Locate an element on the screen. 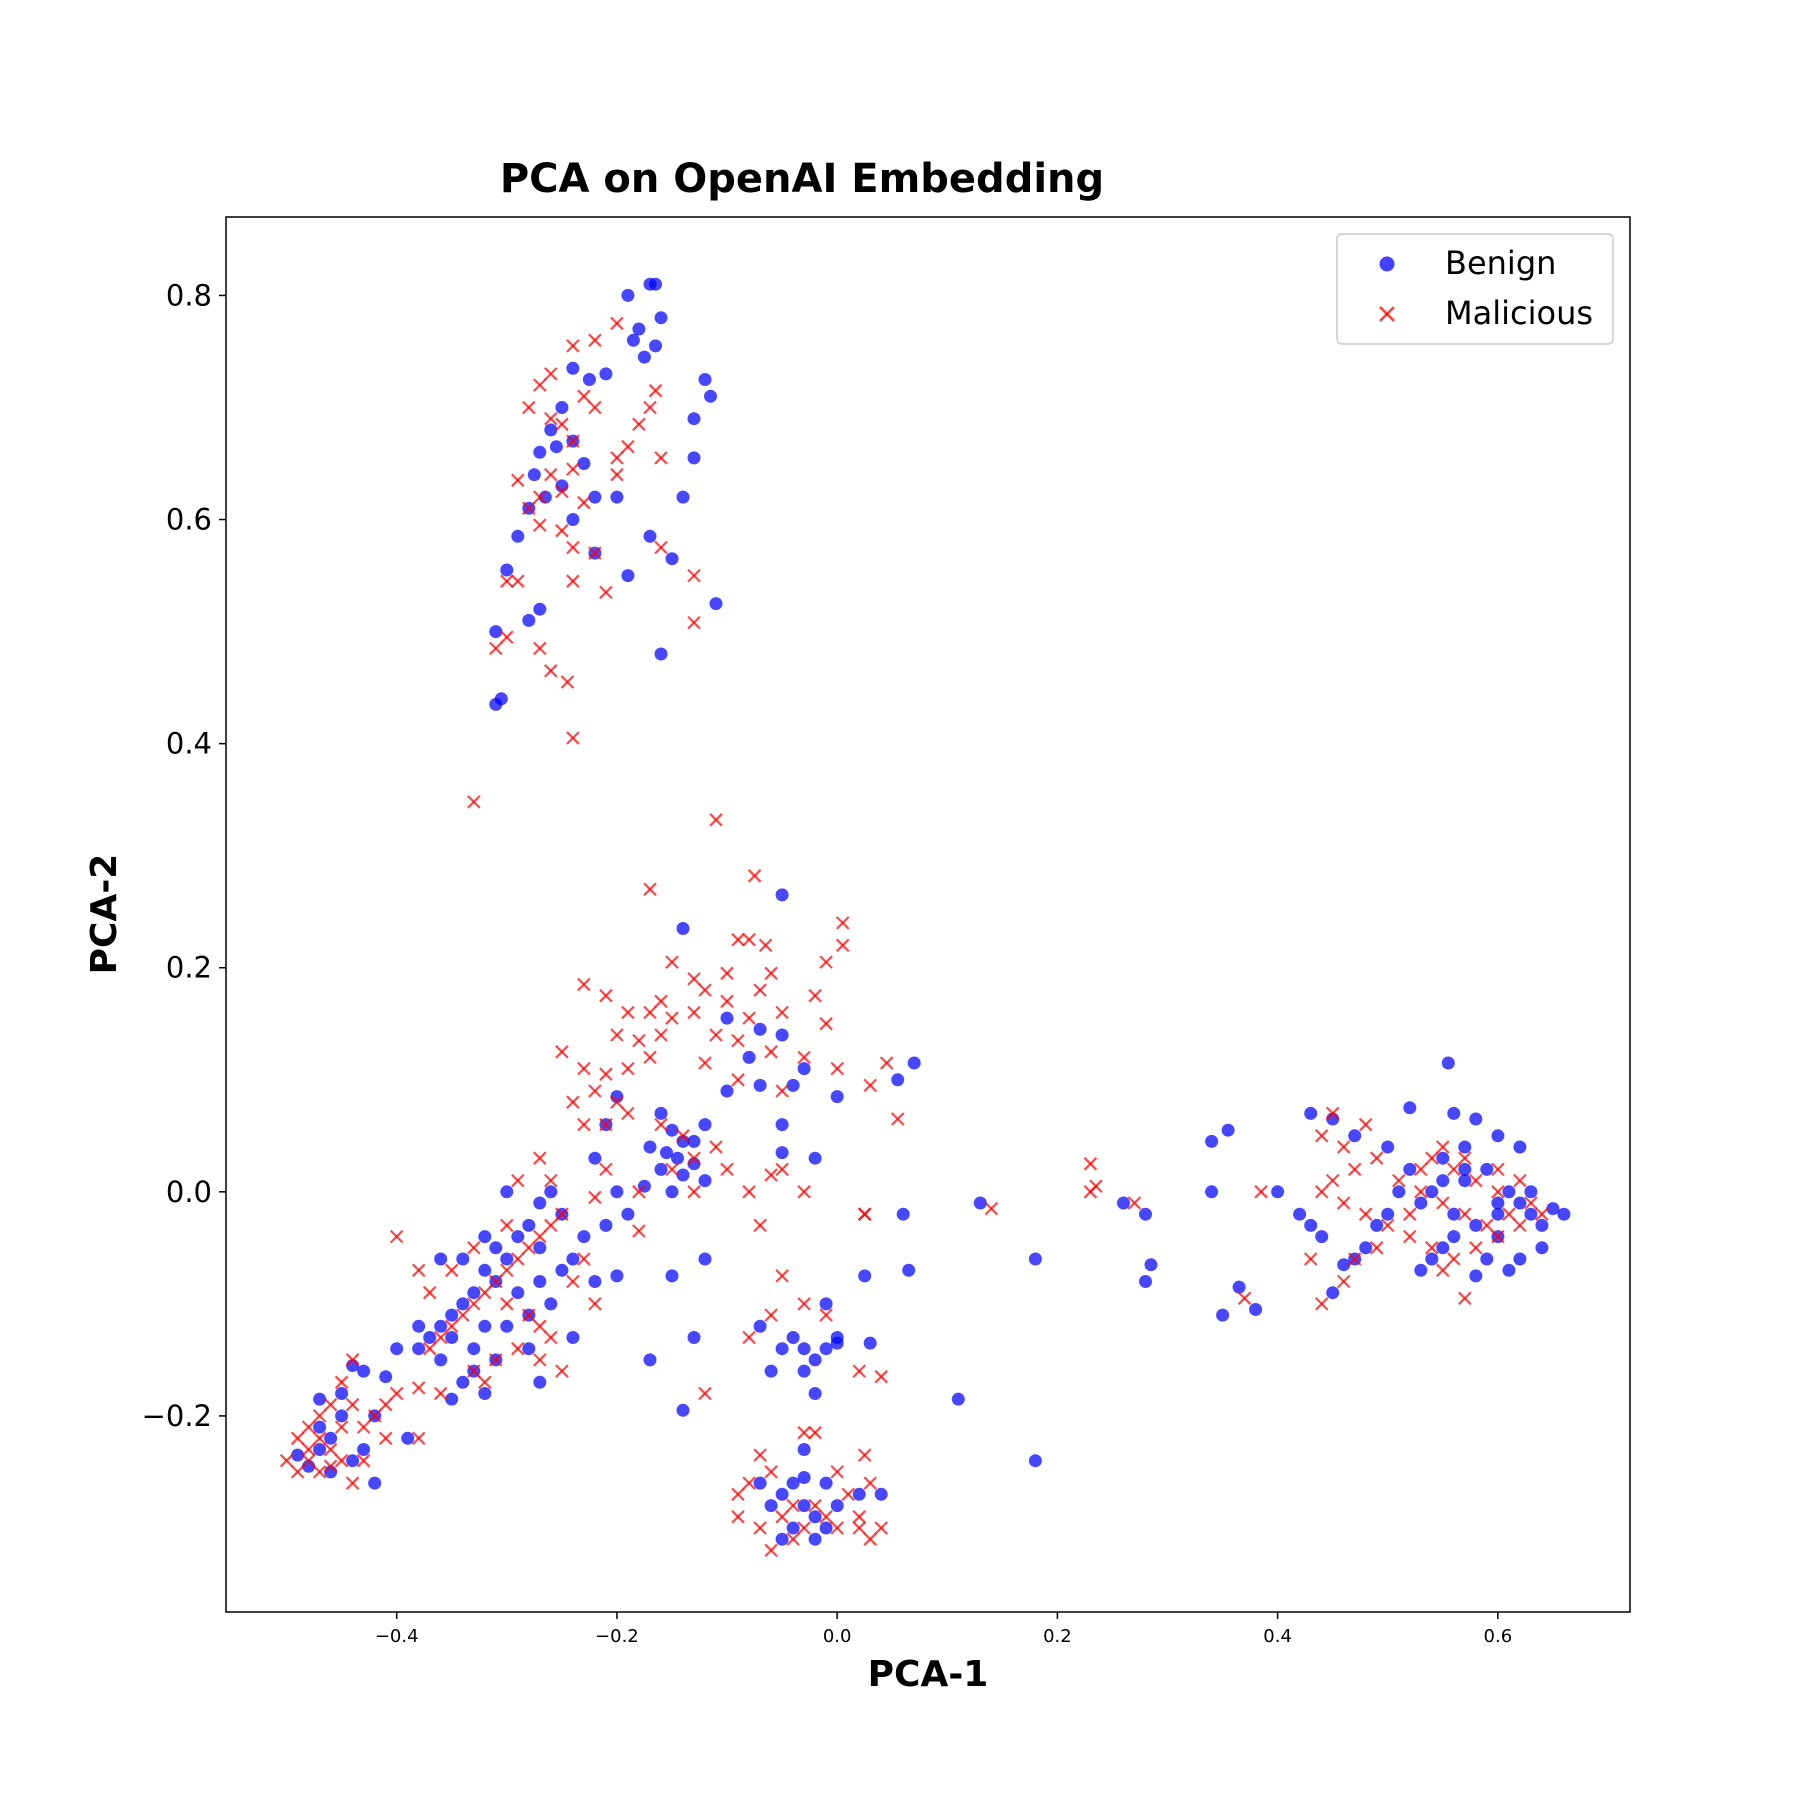 The height and width of the screenshot is (1800, 1800). y-tick-label: 0.4 is located at coordinates (189, 744).